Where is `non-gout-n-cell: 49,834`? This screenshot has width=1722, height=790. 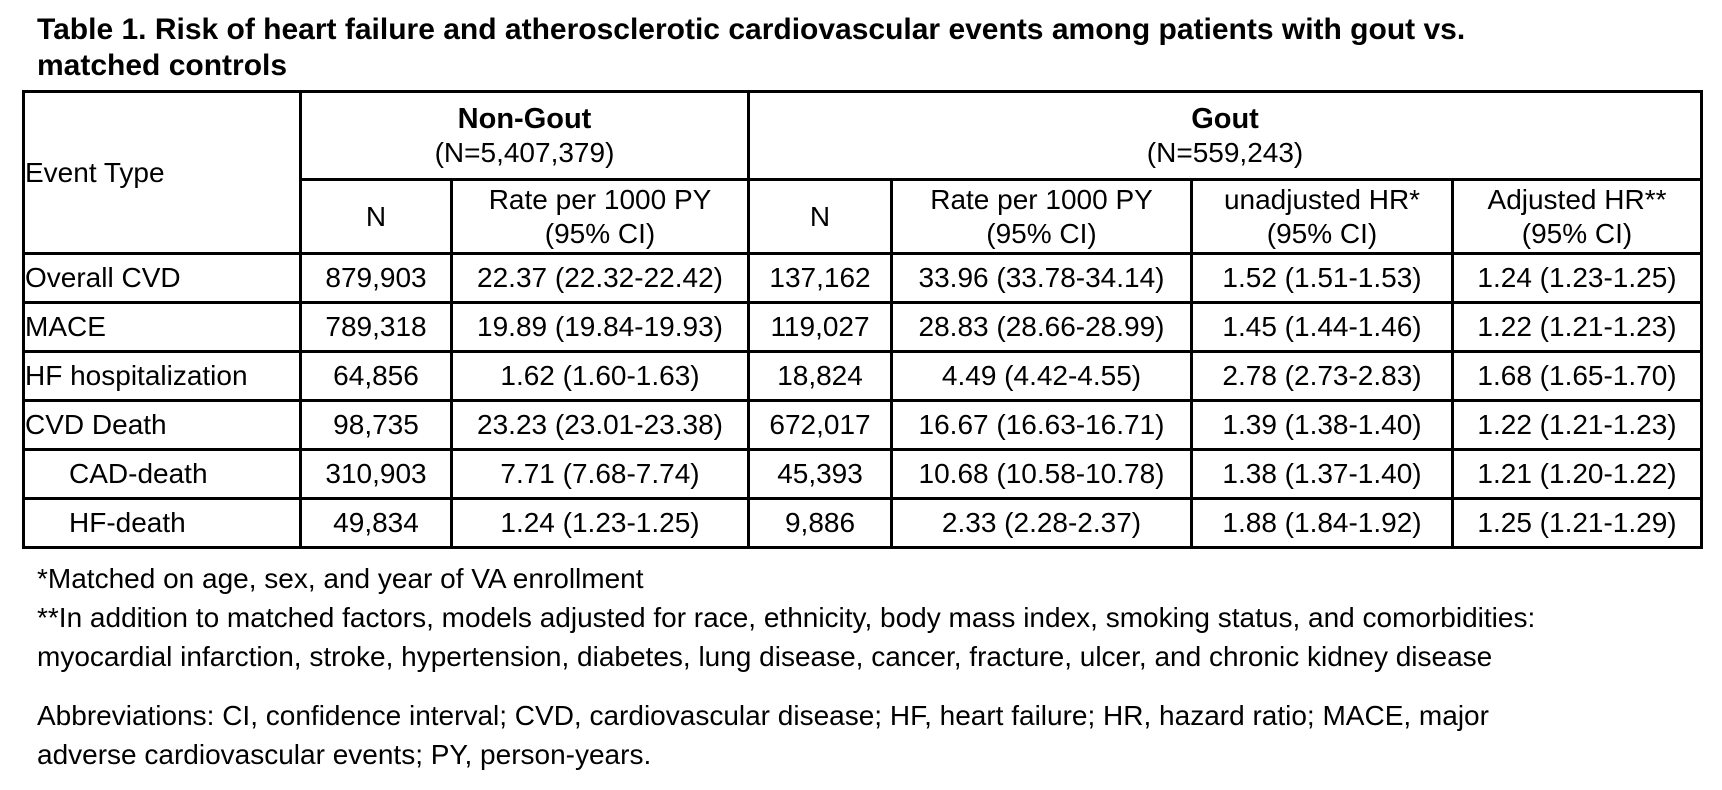
non-gout-n-cell: 49,834 is located at coordinates (376, 523).